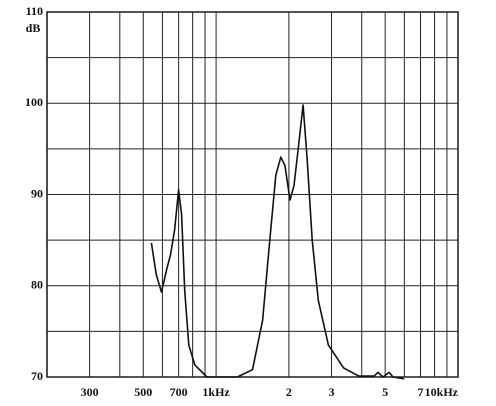 The image size is (496, 406). I want to click on x-tick-label: 2, so click(289, 392).